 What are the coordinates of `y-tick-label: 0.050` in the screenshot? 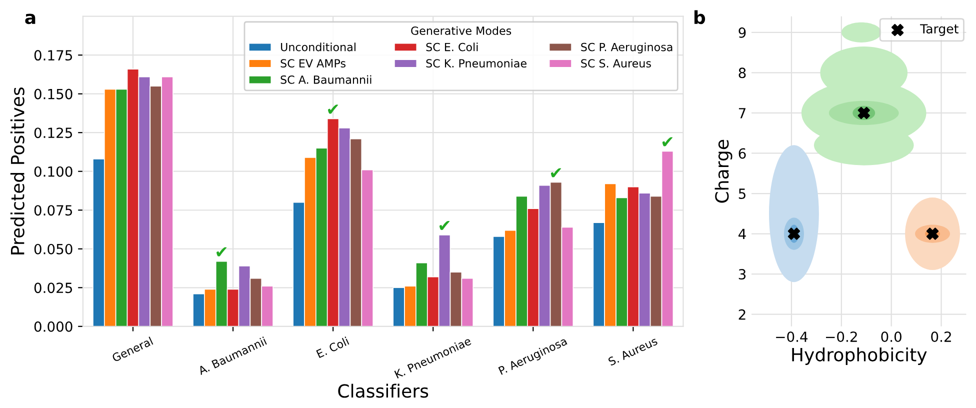 It's located at (53, 249).